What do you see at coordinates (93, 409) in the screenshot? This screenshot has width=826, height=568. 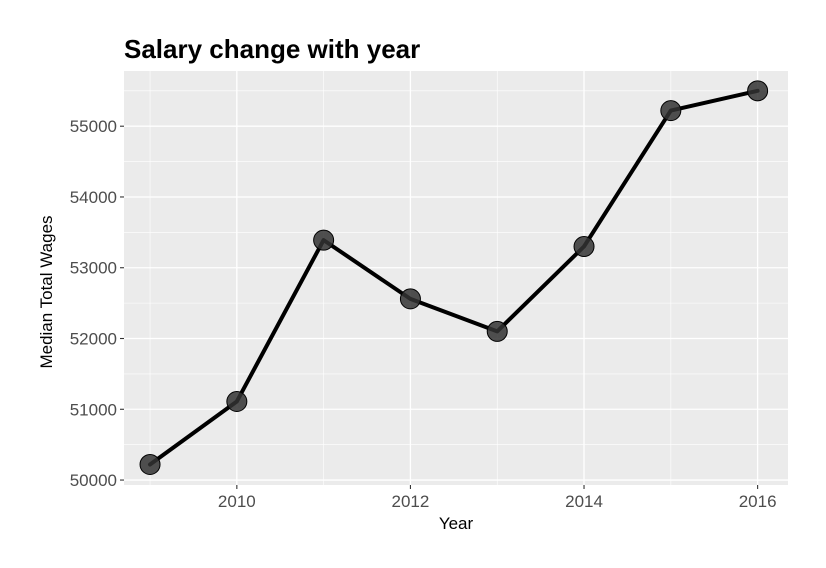 I see `y-tick-label: 51000` at bounding box center [93, 409].